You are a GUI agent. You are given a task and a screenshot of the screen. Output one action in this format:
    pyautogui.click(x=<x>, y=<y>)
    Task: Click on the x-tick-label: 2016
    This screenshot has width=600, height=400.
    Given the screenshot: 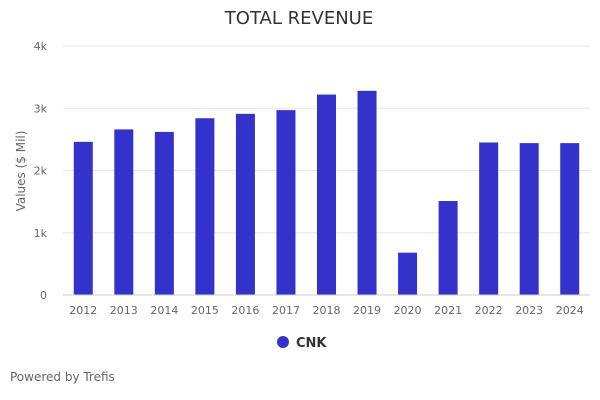 What is the action you would take?
    pyautogui.click(x=245, y=310)
    